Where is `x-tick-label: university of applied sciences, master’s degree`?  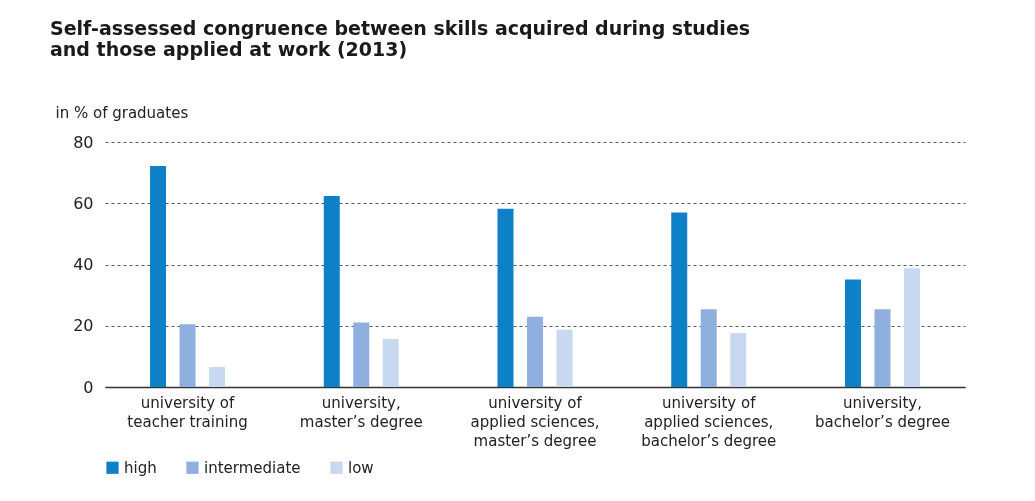 x-tick-label: university of applied sciences, master’s degree is located at coordinates (535, 421).